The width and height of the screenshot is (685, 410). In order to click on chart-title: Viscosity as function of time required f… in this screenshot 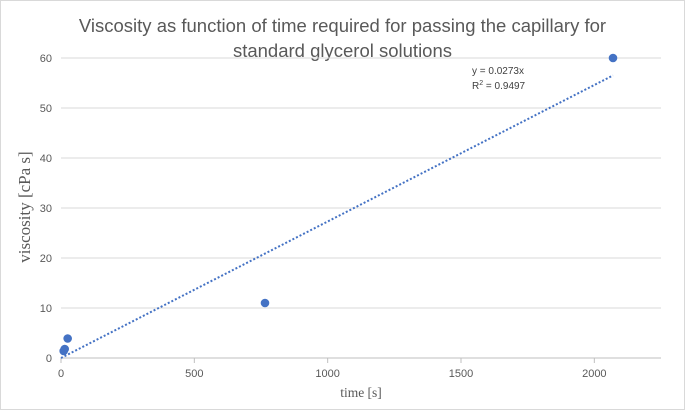, I will do `click(342, 38)`.